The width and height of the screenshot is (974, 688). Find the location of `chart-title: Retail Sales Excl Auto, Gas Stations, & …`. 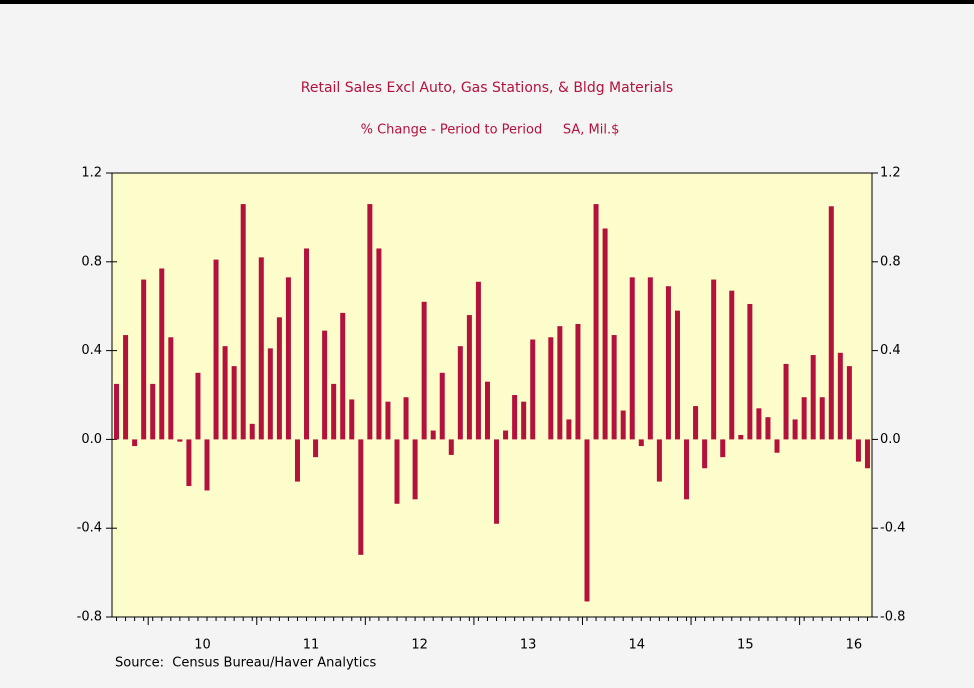

chart-title: Retail Sales Excl Auto, Gas Stations, & … is located at coordinates (487, 88).